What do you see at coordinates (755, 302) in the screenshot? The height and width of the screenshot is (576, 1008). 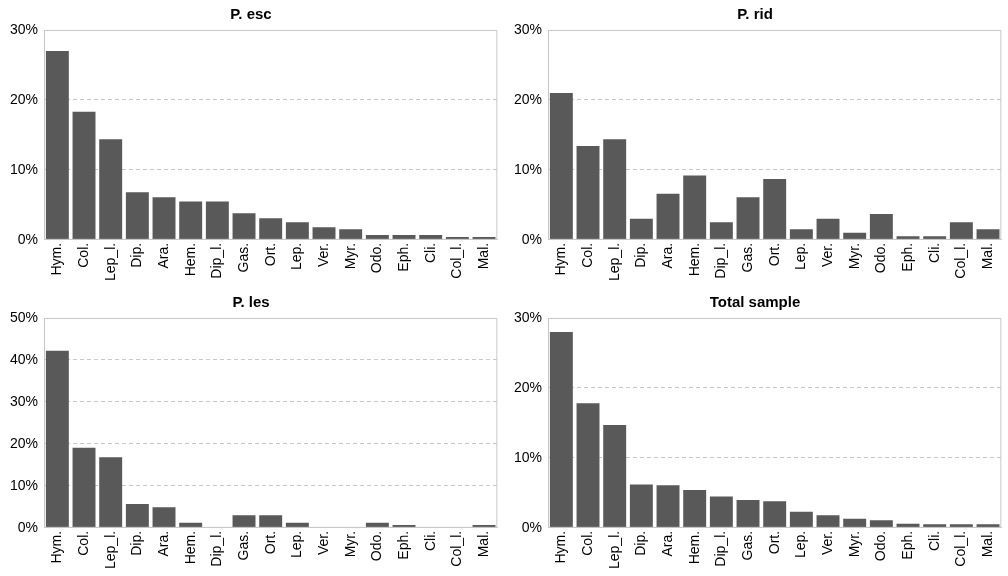 I see `chart-title: Total sample` at bounding box center [755, 302].